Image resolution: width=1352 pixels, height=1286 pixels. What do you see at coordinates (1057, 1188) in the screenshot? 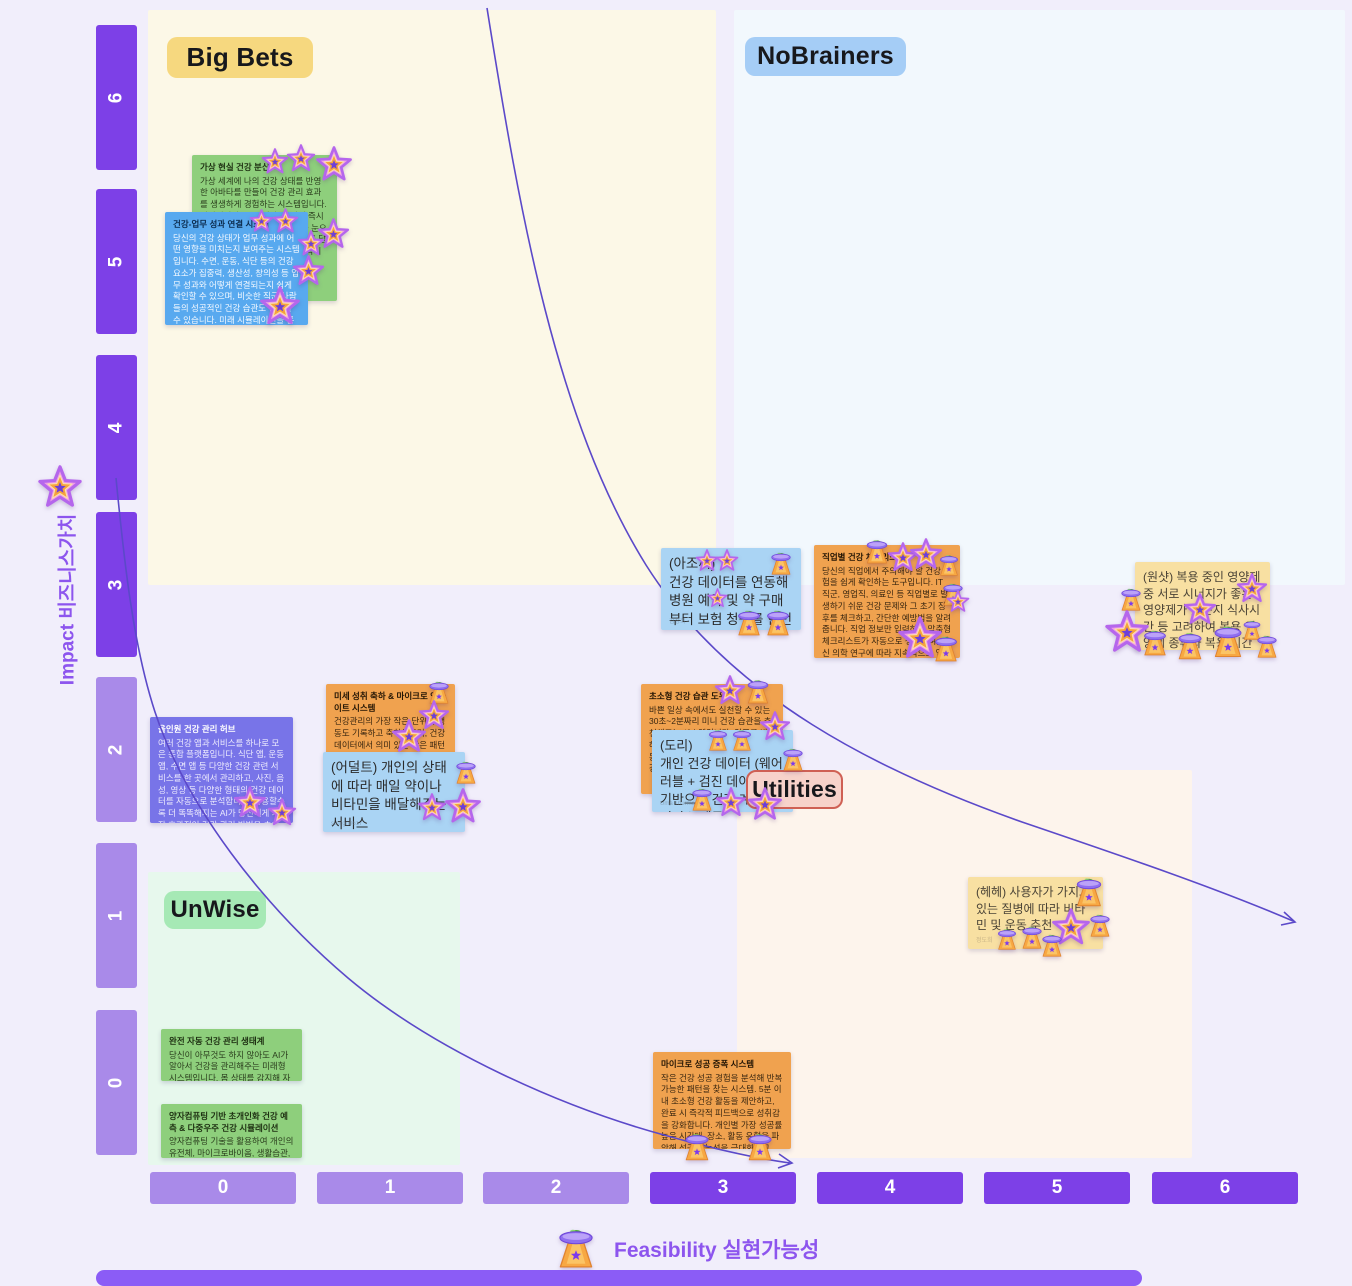
I see `x-tick-5: 5` at bounding box center [1057, 1188].